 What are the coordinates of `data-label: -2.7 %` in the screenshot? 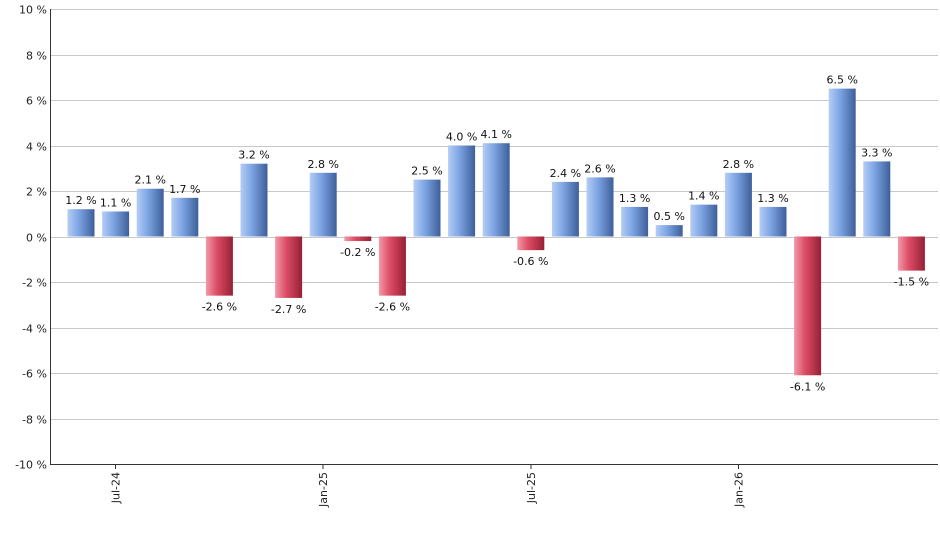 It's located at (288, 309).